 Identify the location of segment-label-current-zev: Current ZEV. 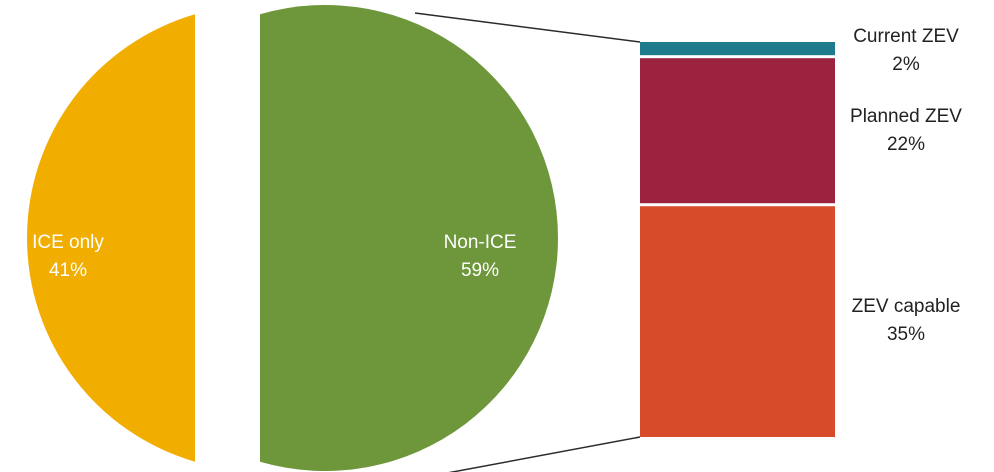
(906, 36).